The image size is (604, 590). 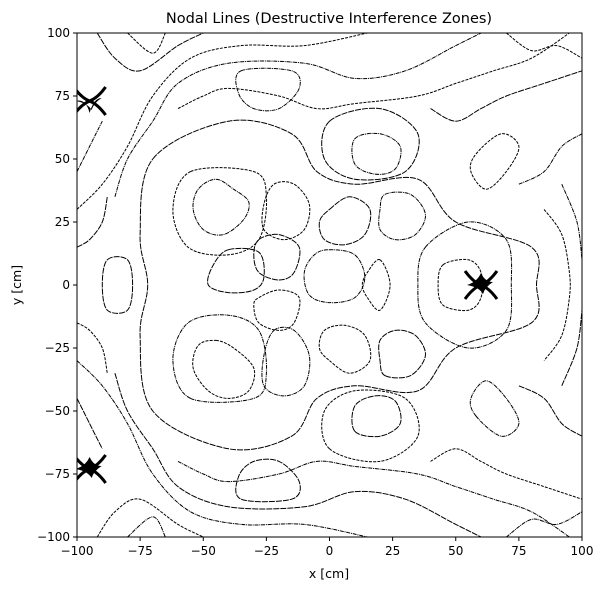 I want to click on x-tick-label-7: 75, so click(x=518, y=551).